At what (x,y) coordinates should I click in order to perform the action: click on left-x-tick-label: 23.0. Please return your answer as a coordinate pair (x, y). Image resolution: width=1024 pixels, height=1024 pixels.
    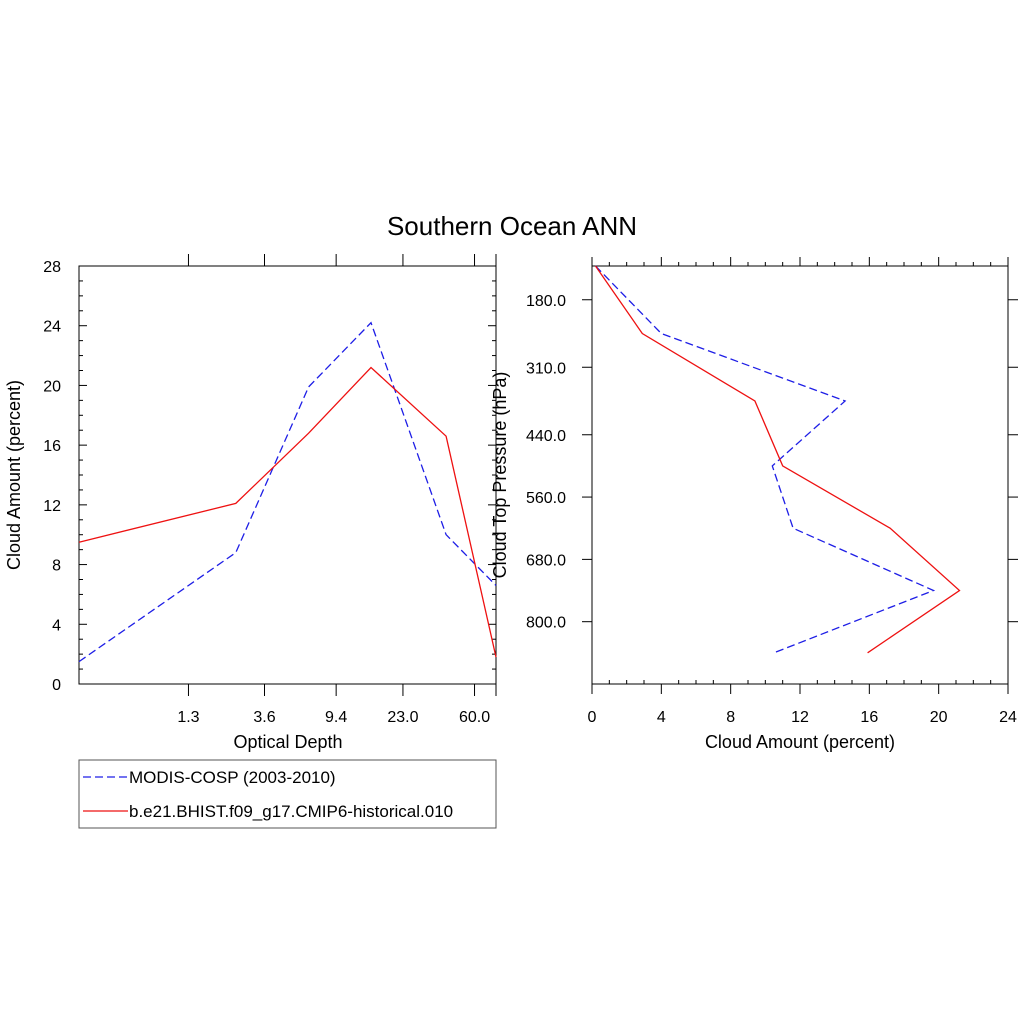
    Looking at the image, I should click on (402, 717).